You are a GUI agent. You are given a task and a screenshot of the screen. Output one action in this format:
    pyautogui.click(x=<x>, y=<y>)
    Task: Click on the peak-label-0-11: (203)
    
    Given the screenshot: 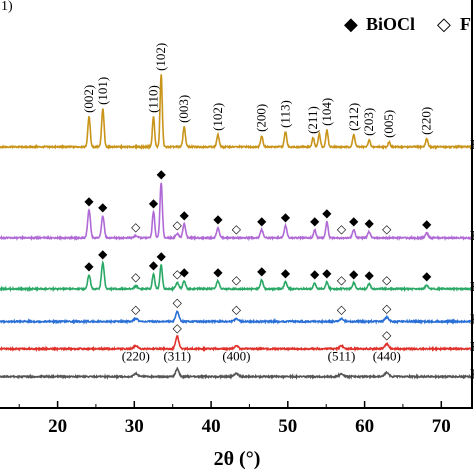 What is the action you would take?
    pyautogui.click(x=368, y=122)
    